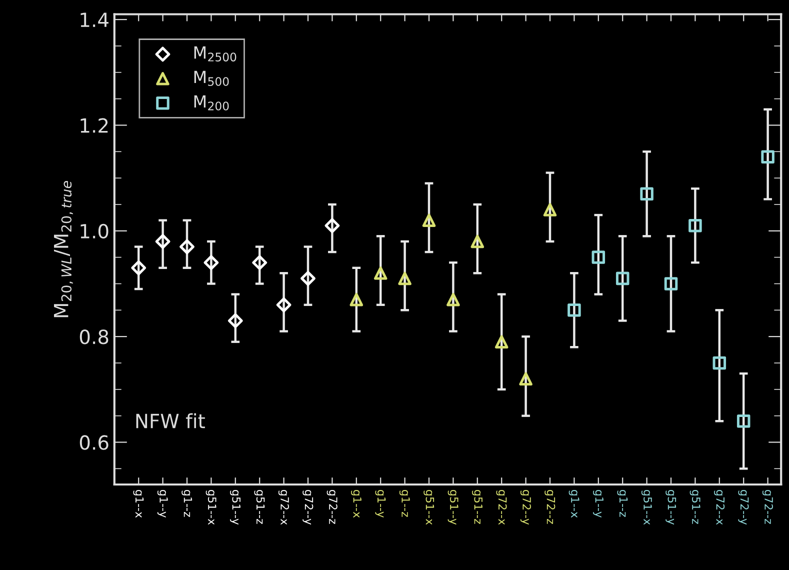 The height and width of the screenshot is (570, 789). What do you see at coordinates (211, 102) in the screenshot?
I see `legend-label: M$_{200}$` at bounding box center [211, 102].